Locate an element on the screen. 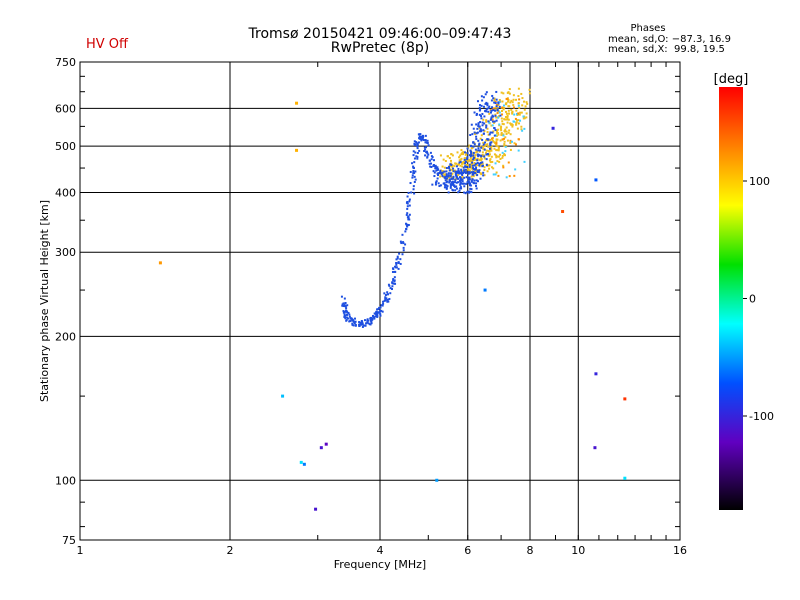 Image resolution: width=800 pixels, height=600 pixels. y-tick-label: 100 is located at coordinates (65, 480).